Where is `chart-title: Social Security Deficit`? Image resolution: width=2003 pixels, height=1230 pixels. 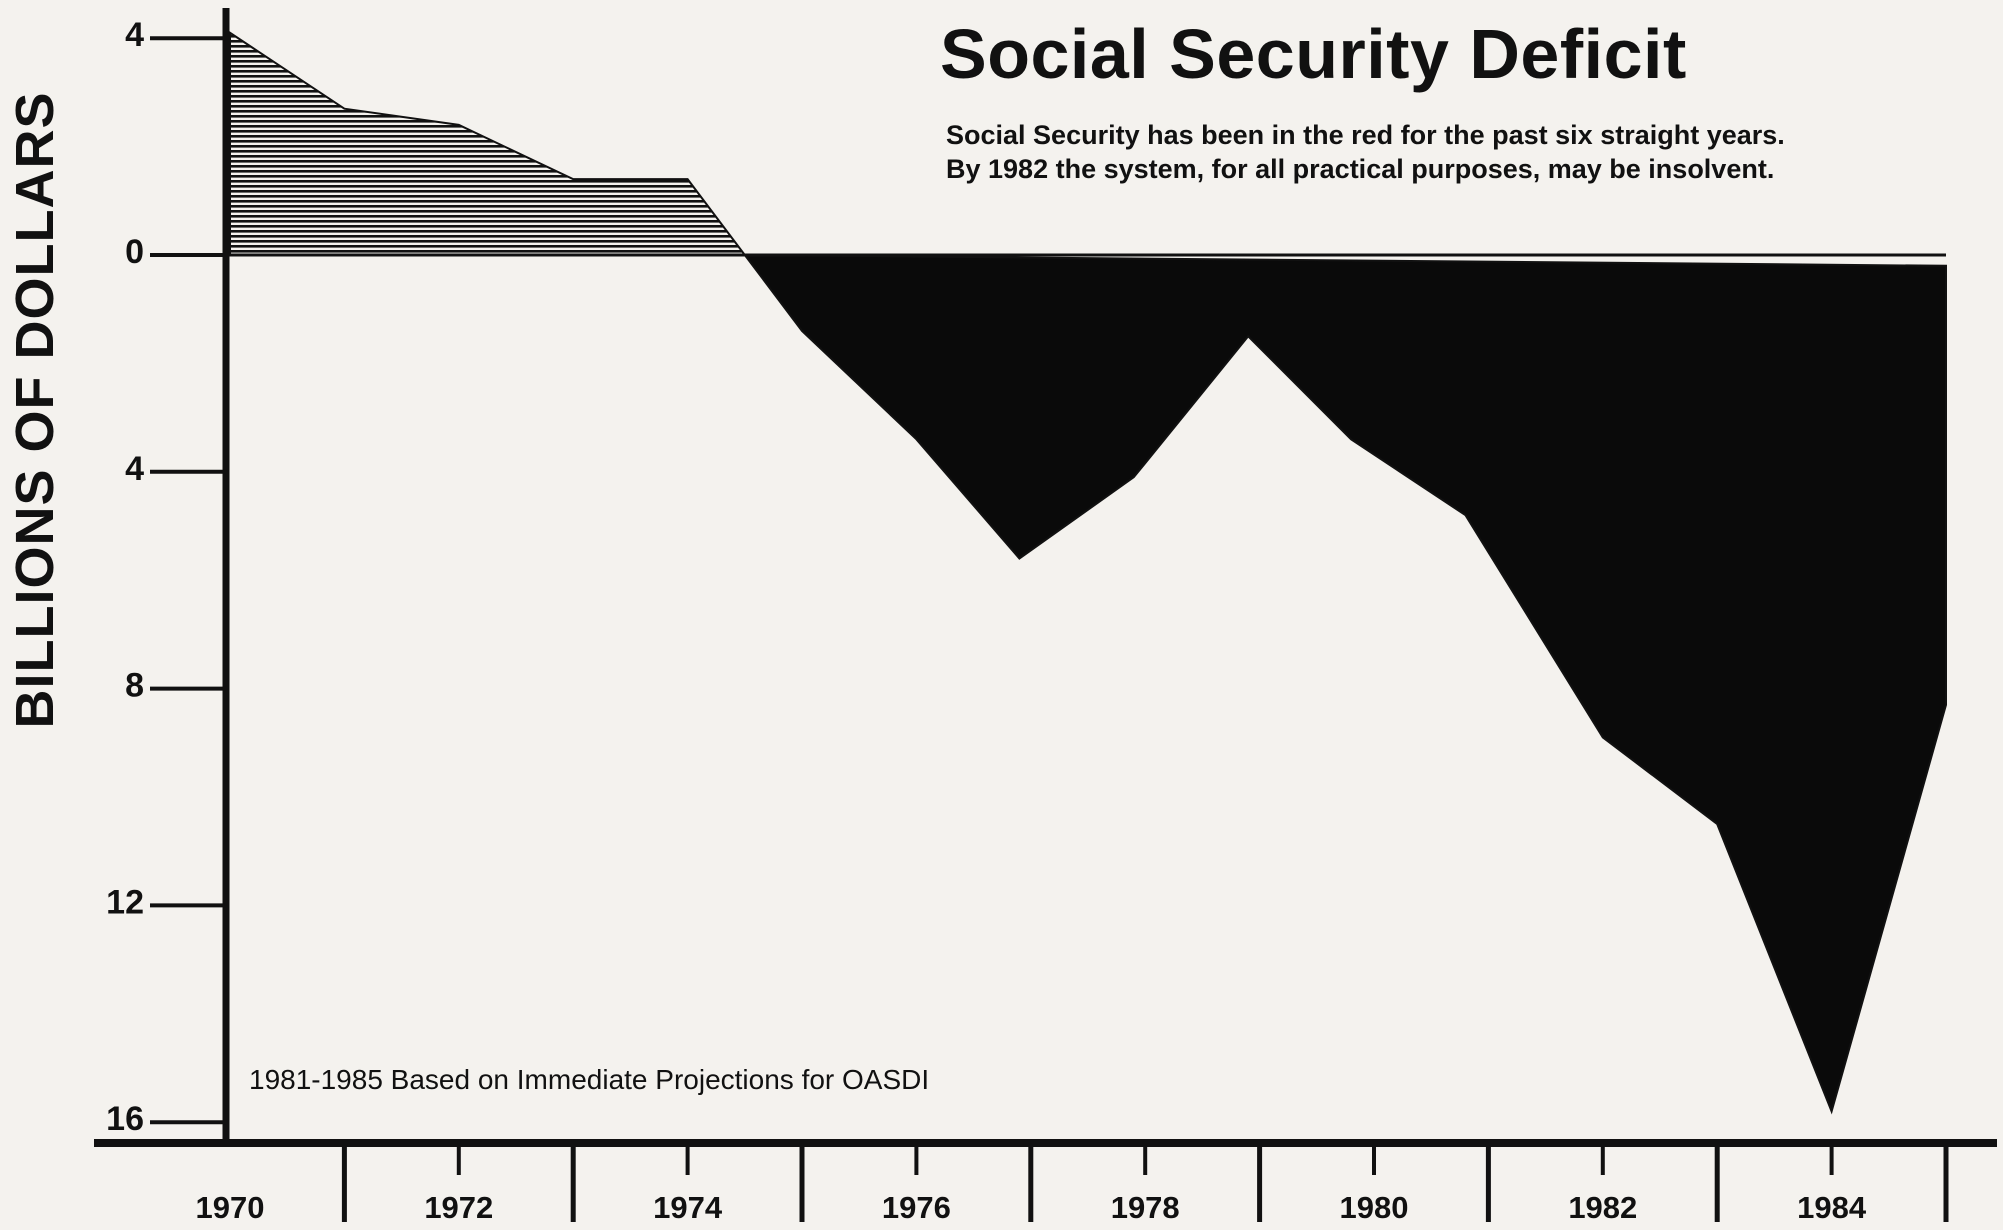 chart-title: Social Security Deficit is located at coordinates (1313, 54).